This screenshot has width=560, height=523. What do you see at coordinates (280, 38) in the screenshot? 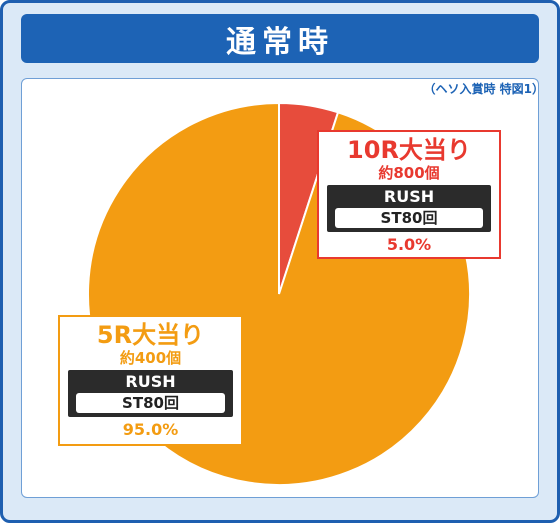
I see `page-title: 通常時` at bounding box center [280, 38].